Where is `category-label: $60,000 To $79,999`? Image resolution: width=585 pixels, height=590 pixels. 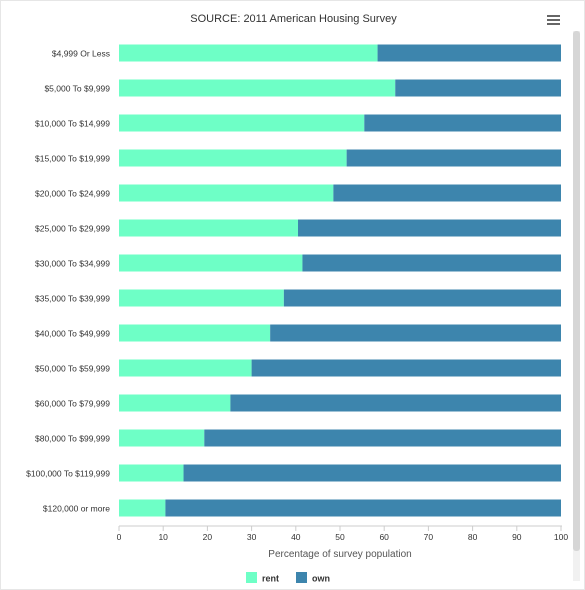 category-label: $60,000 To $79,999 is located at coordinates (72, 404).